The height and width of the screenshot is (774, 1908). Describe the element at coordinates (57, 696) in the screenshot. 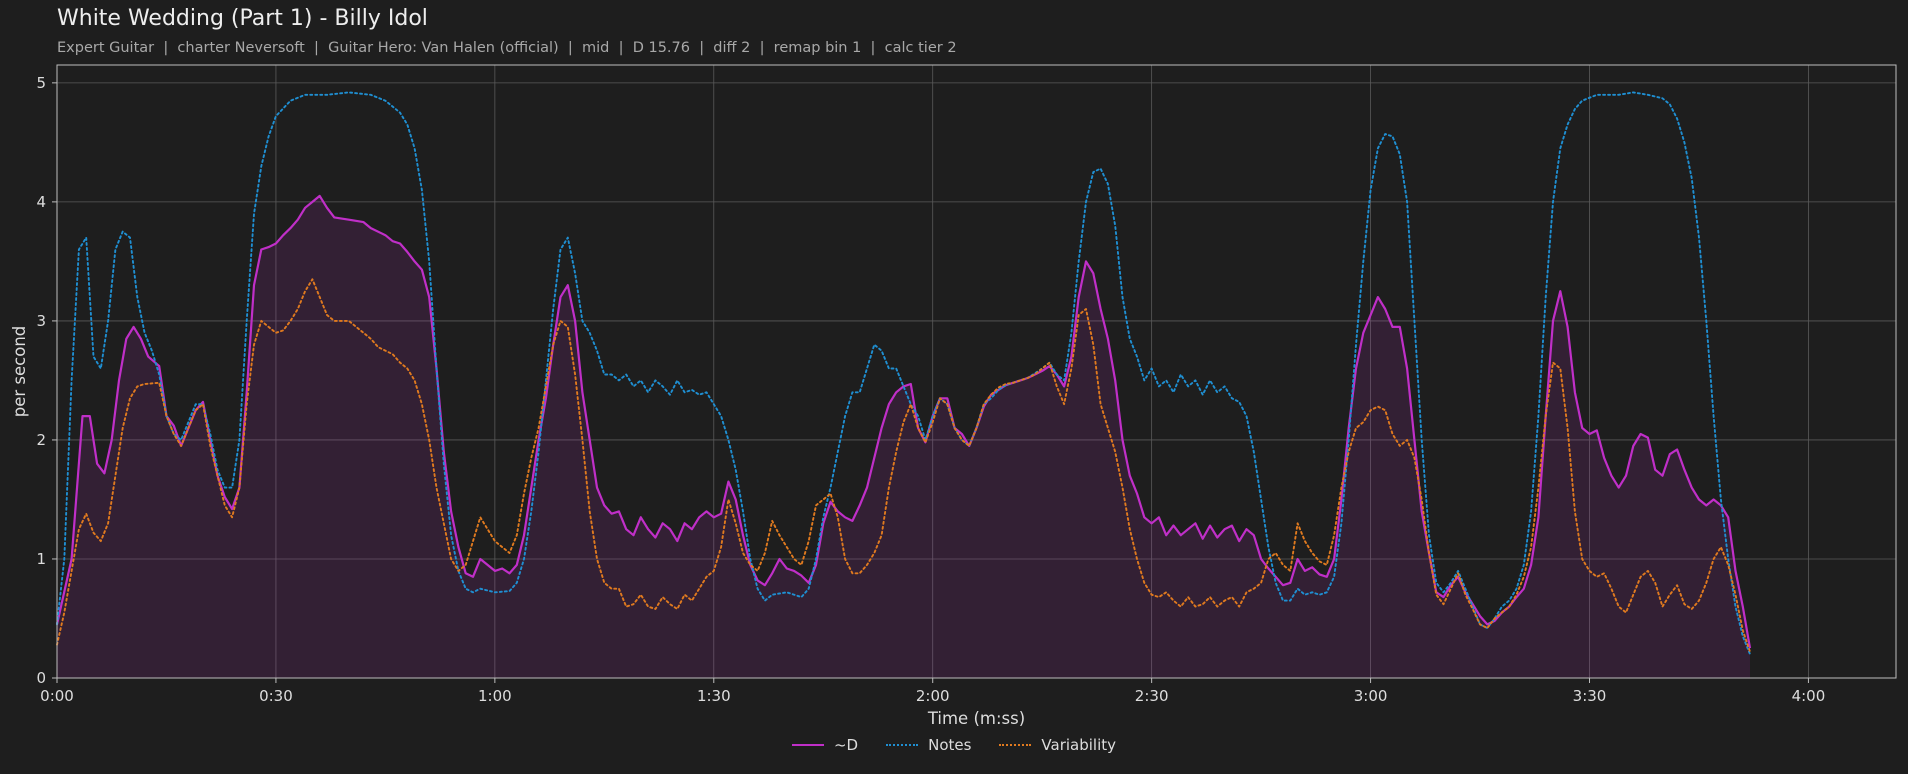

I see `x-tick-label: 0:00` at that location.